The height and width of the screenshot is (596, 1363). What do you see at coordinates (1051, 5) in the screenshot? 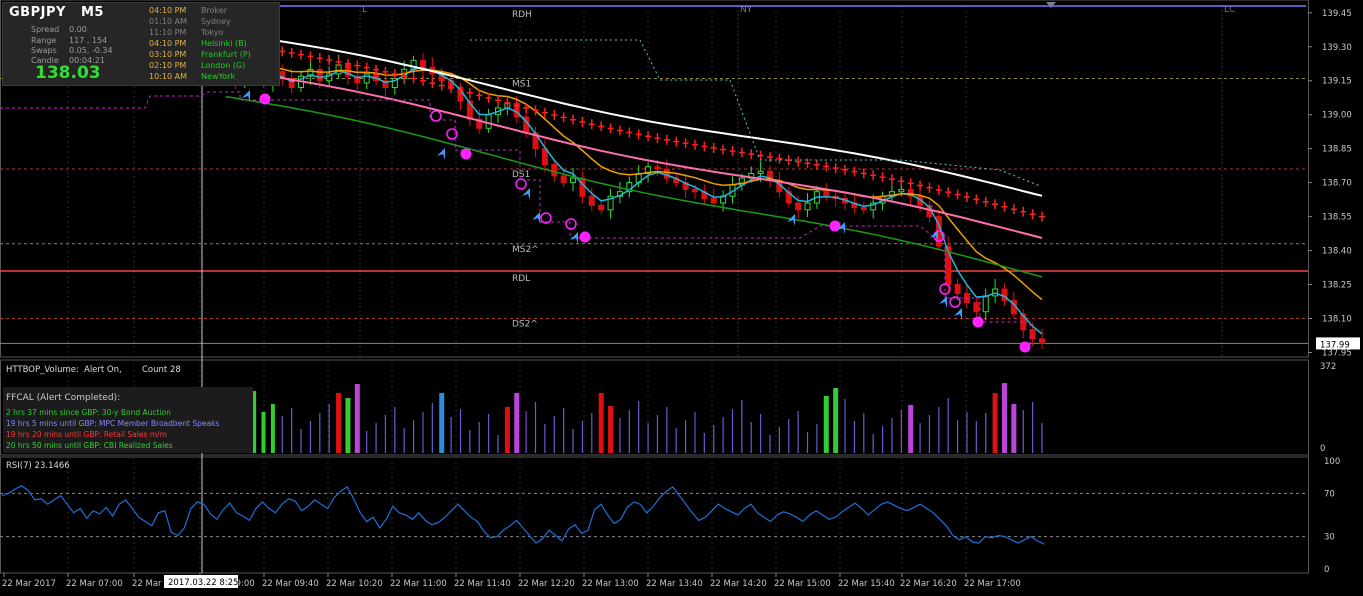
I see `shift-marker-icon` at bounding box center [1051, 5].